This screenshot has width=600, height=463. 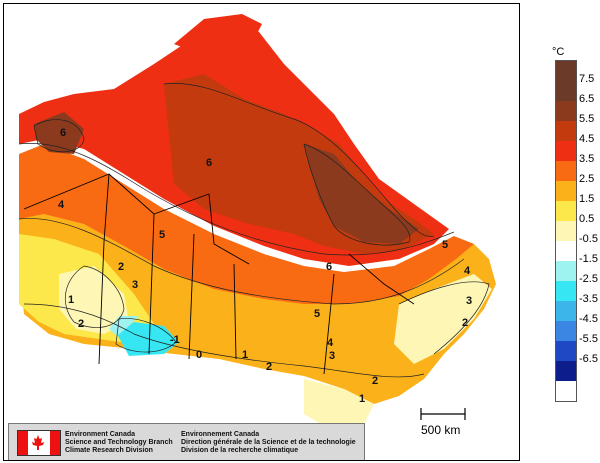 What do you see at coordinates (587, 219) in the screenshot?
I see `legend-label: 0.5` at bounding box center [587, 219].